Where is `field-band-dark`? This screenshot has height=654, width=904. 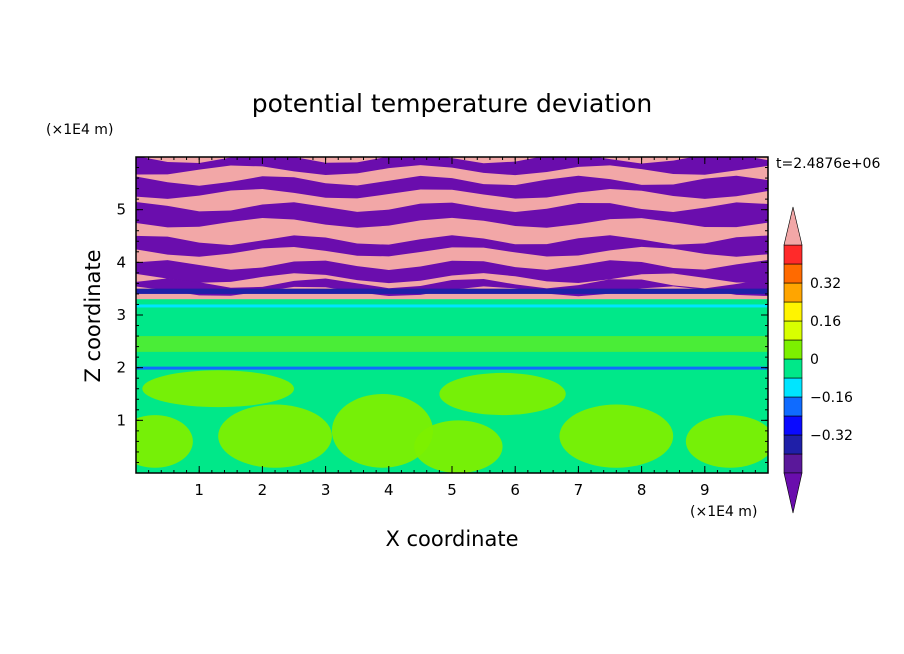 field-band-dark is located at coordinates (452, 291).